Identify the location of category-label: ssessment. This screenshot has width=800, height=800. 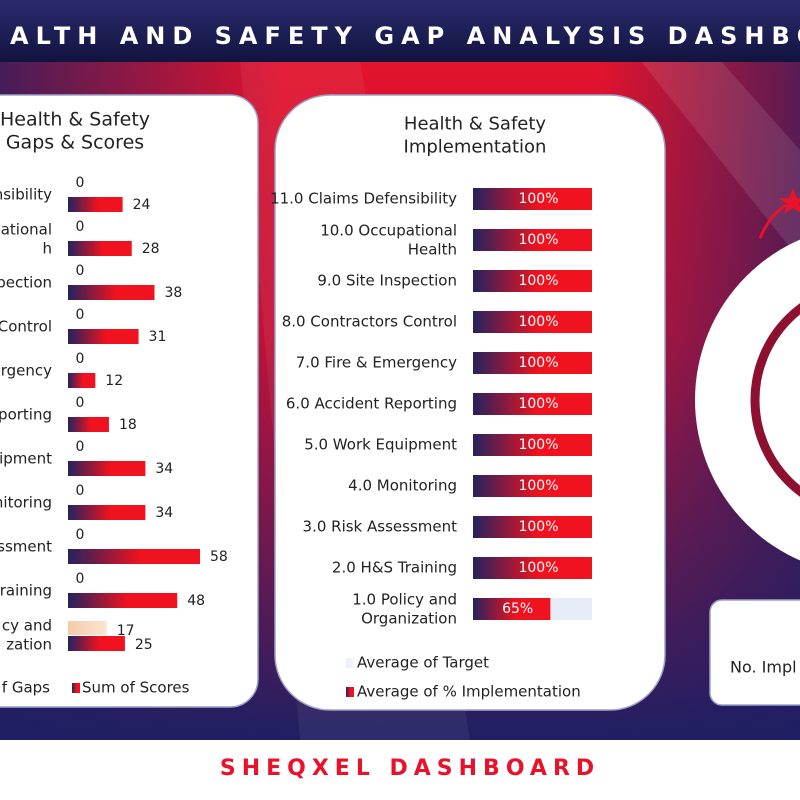
(26, 547).